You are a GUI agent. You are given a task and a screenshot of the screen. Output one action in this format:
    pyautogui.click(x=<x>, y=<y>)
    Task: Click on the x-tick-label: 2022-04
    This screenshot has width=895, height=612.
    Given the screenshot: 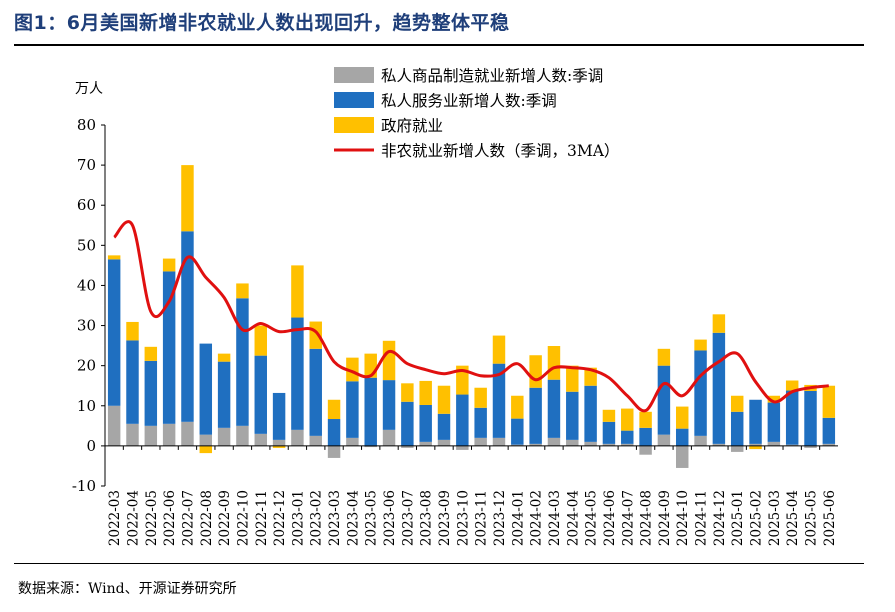 What is the action you would take?
    pyautogui.click(x=133, y=518)
    